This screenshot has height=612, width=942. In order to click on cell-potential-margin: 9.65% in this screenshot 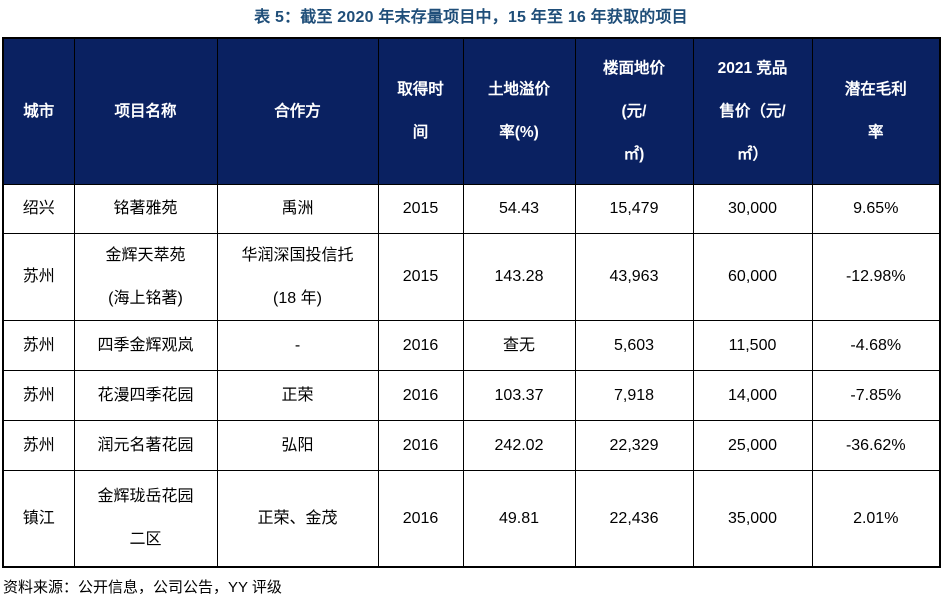, I will do `click(876, 208)`.